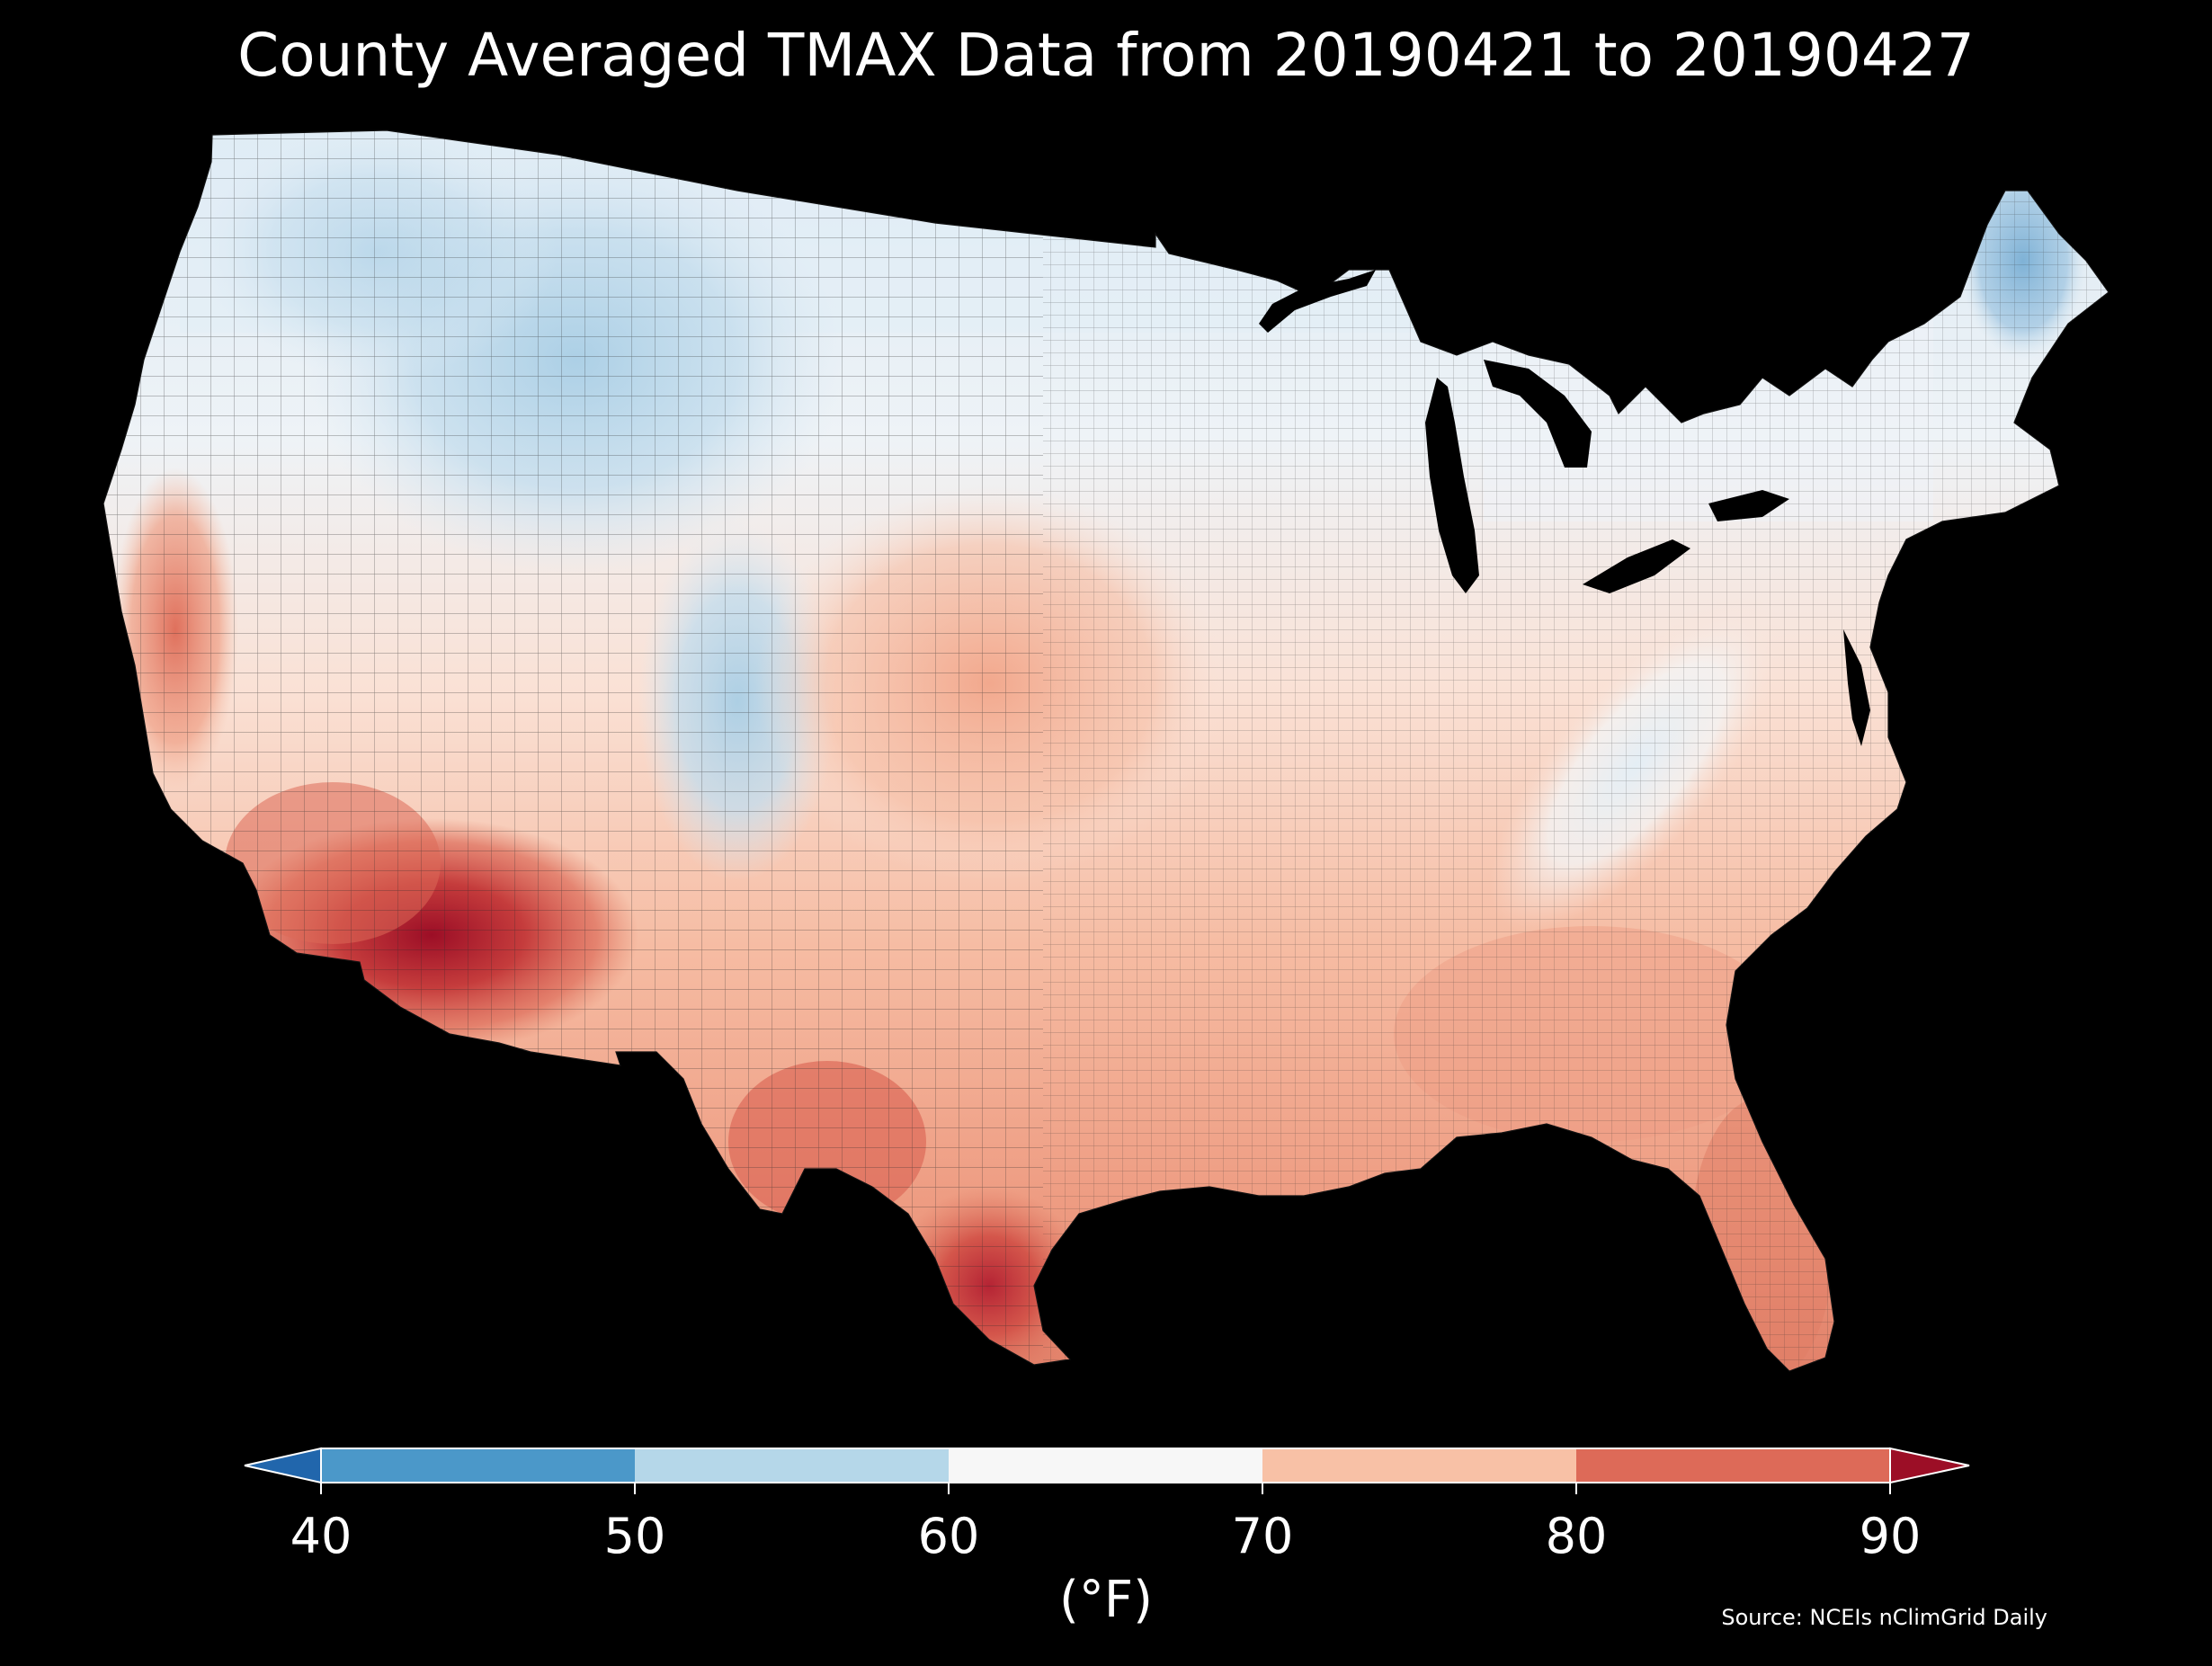 The height and width of the screenshot is (1666, 2212). Describe the element at coordinates (1538, 414) in the screenshot. I see `lake-huron` at that location.